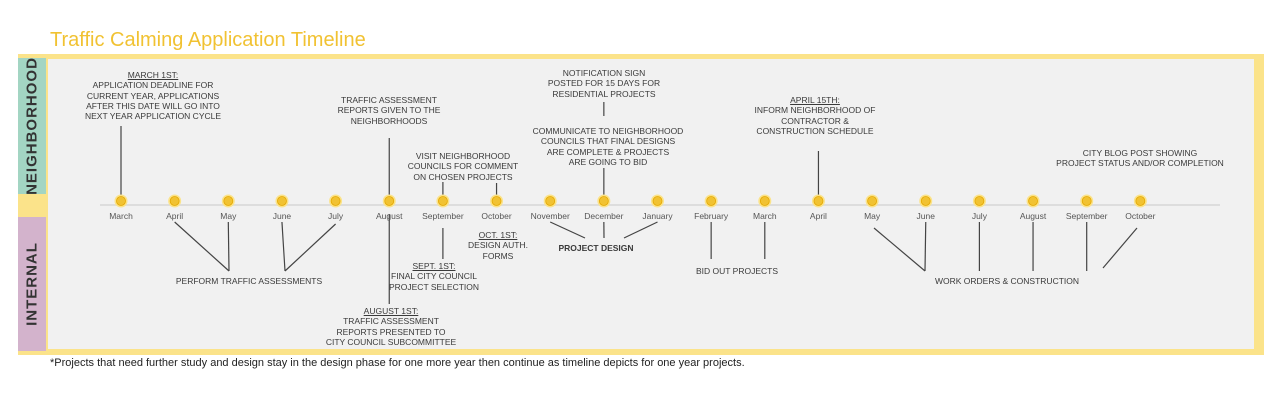 Image resolution: width=1280 pixels, height=400 pixels. What do you see at coordinates (32, 284) in the screenshot?
I see `internal-band` at bounding box center [32, 284].